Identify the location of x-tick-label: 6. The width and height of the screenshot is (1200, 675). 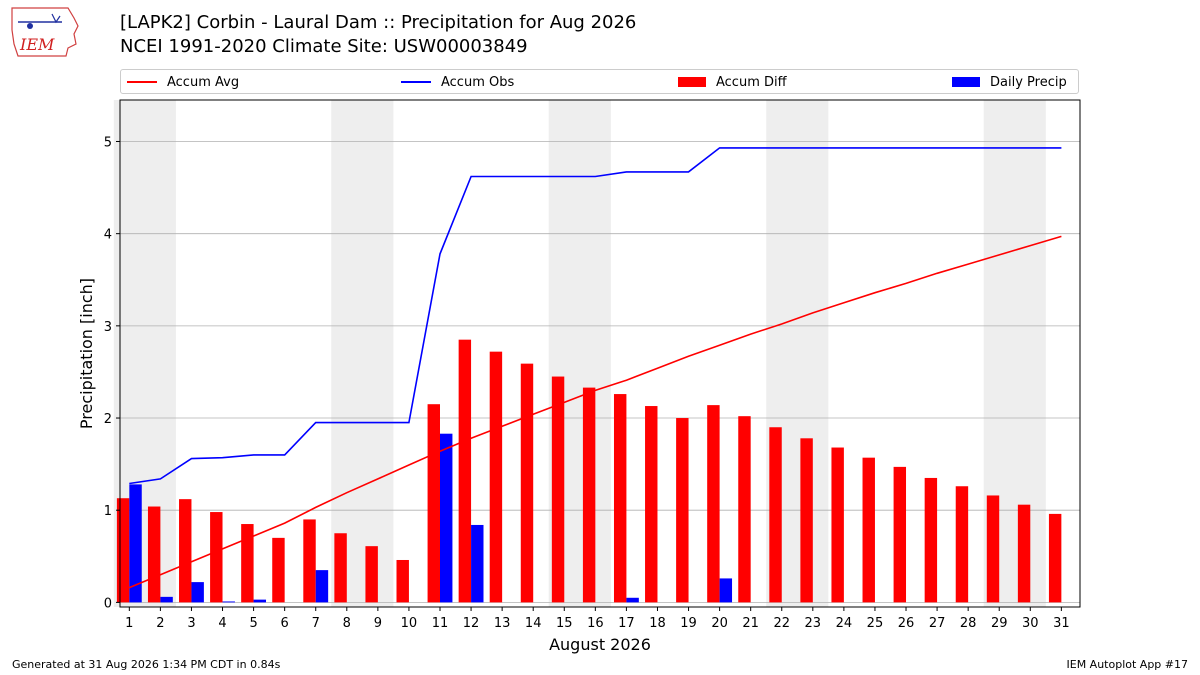
(285, 623).